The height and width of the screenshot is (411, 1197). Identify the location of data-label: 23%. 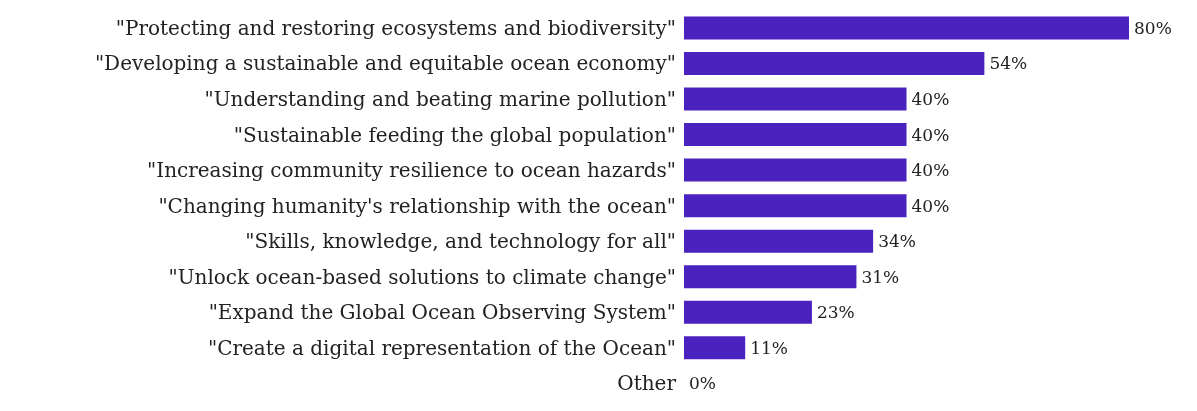
(835, 312).